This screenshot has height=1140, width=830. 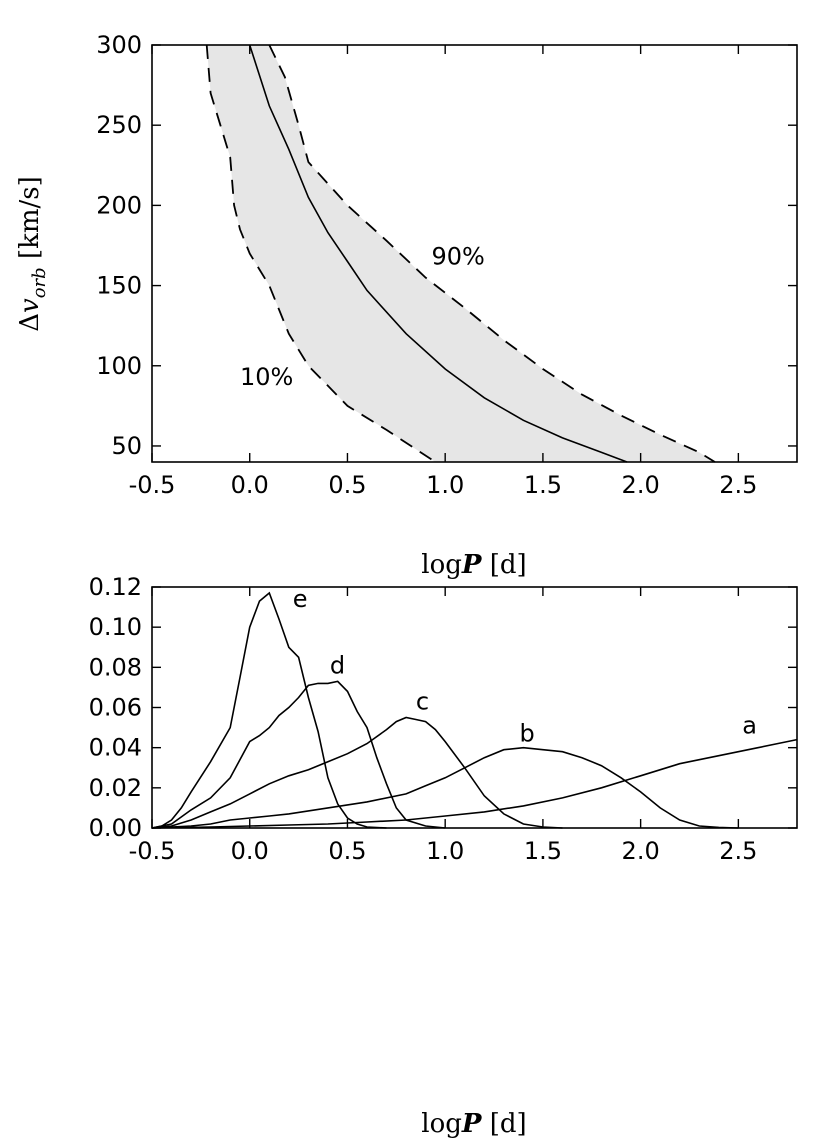 What do you see at coordinates (152, 485) in the screenshot?
I see `top-x-tick-label: -0.5` at bounding box center [152, 485].